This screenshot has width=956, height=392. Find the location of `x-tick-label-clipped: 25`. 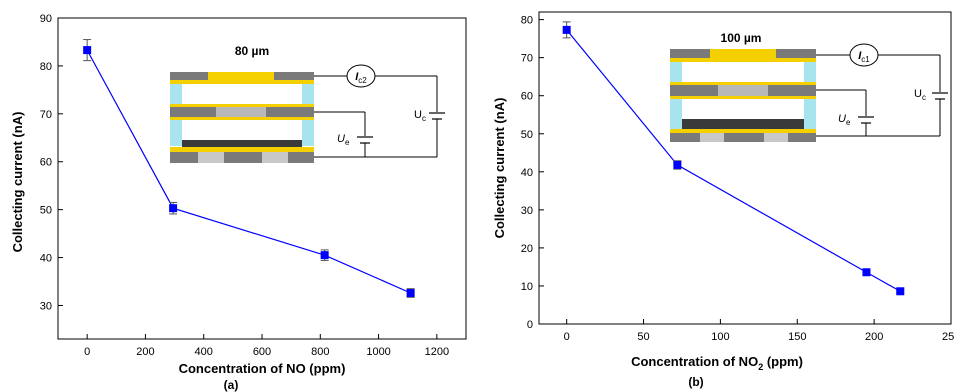

x-tick-label-clipped: 25 is located at coordinates (948, 337).